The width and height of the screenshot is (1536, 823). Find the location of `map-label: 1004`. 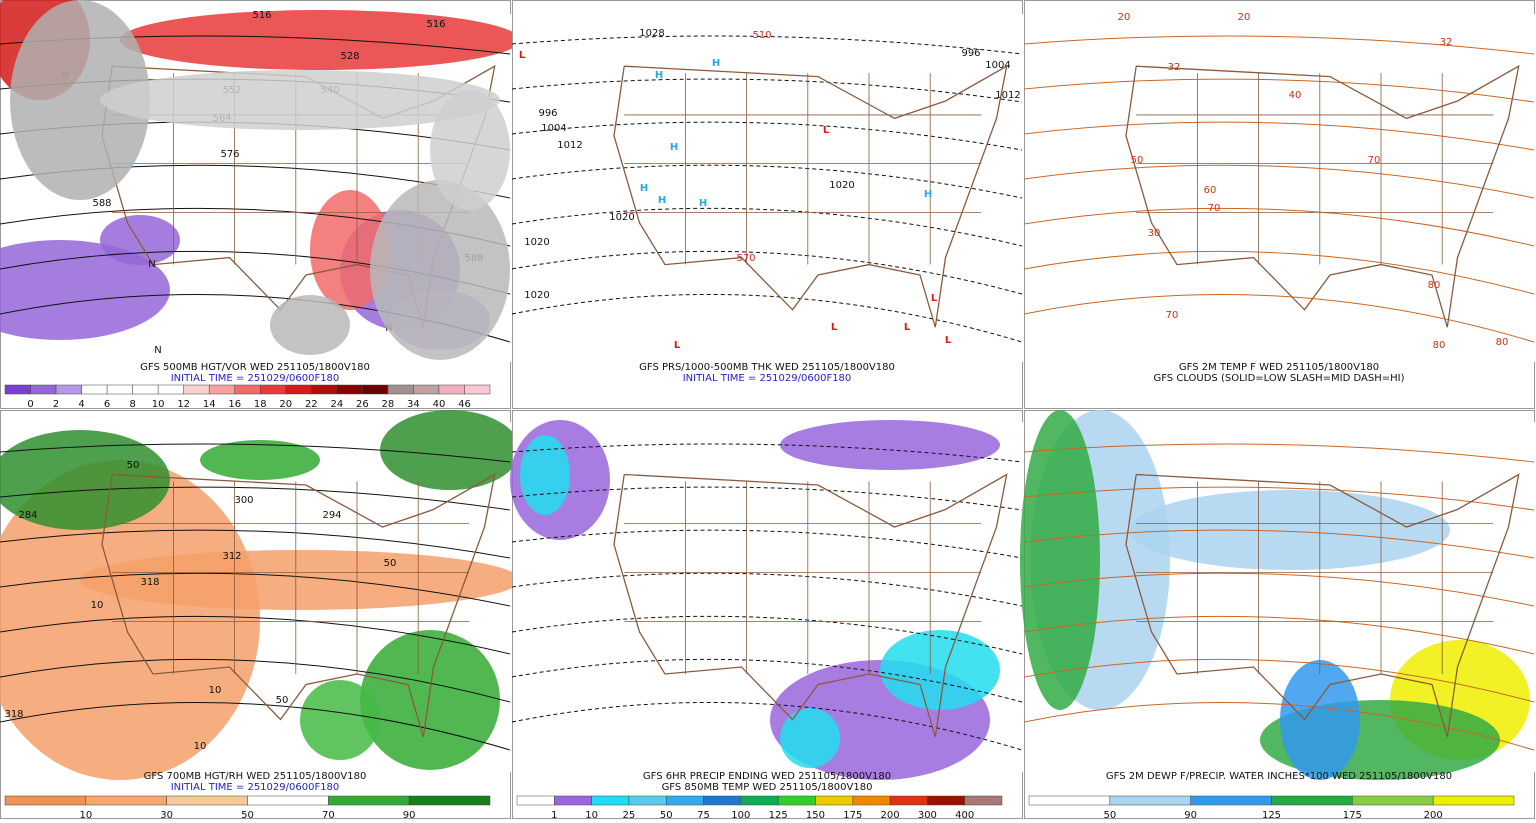

map-label: 1004 is located at coordinates (553, 128).